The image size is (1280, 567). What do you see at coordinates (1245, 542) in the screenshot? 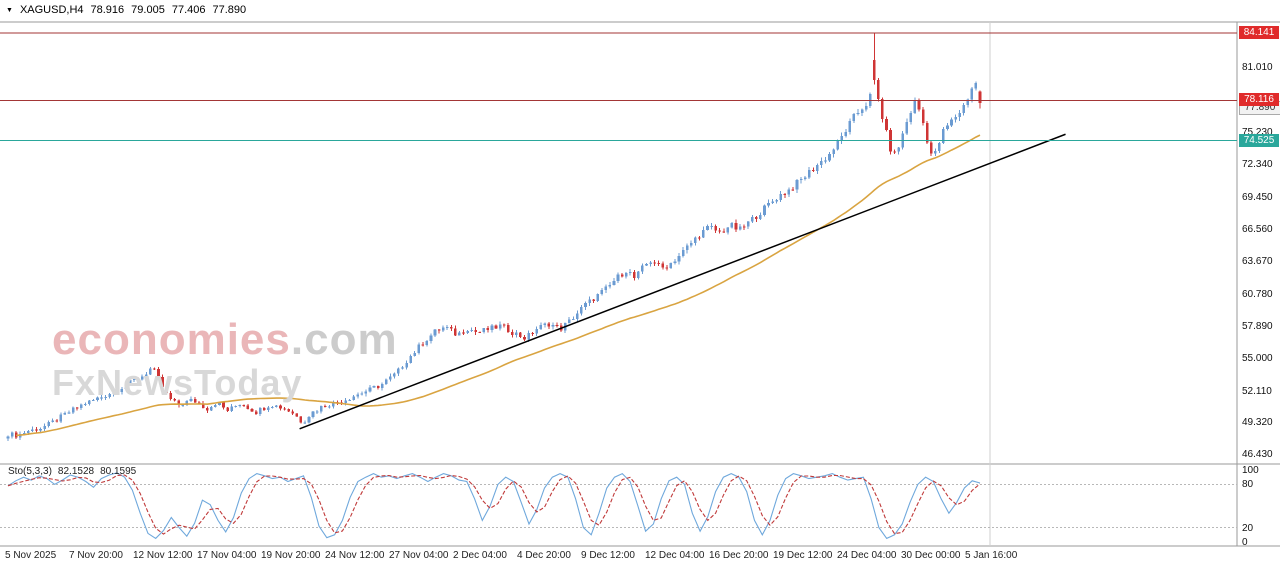
I see `indicator-axis-label: 0` at bounding box center [1245, 542].